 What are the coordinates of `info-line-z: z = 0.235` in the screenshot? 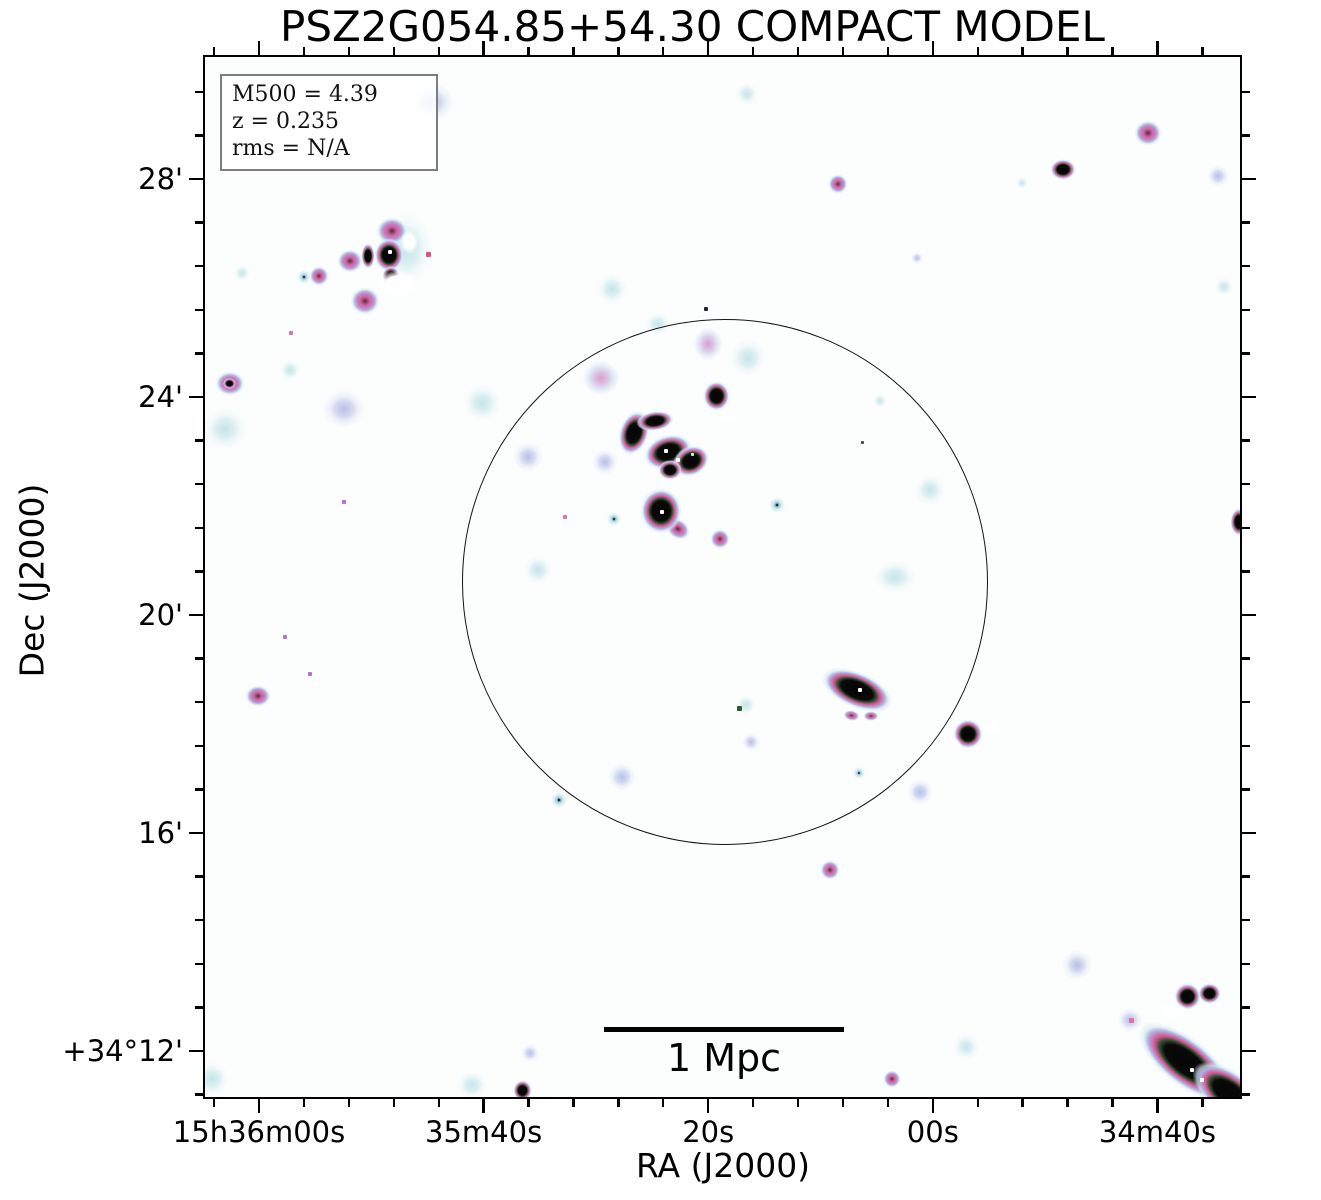 It's located at (285, 121).